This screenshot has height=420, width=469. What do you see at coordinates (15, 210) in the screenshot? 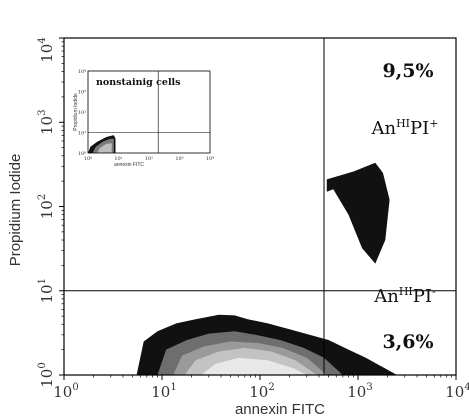
I see `y-axis-label: Propidium Iodide` at bounding box center [15, 210].